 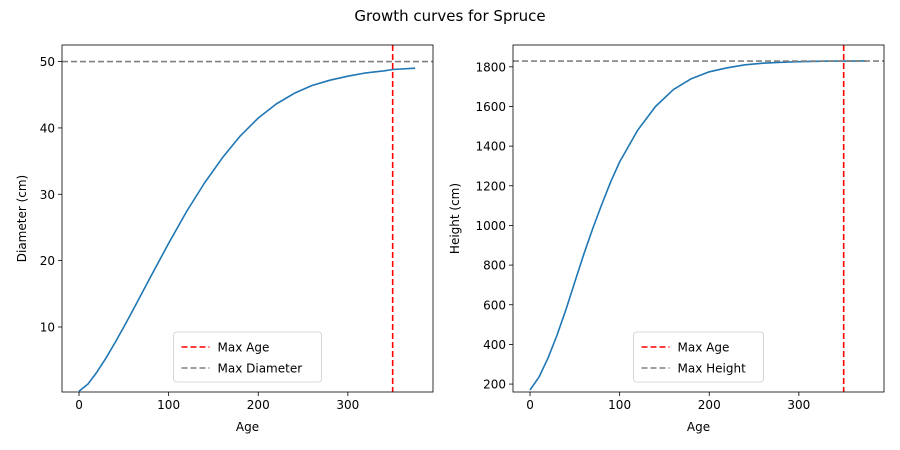 I want to click on diameter-y-tick-label: 10, so click(x=47, y=327).